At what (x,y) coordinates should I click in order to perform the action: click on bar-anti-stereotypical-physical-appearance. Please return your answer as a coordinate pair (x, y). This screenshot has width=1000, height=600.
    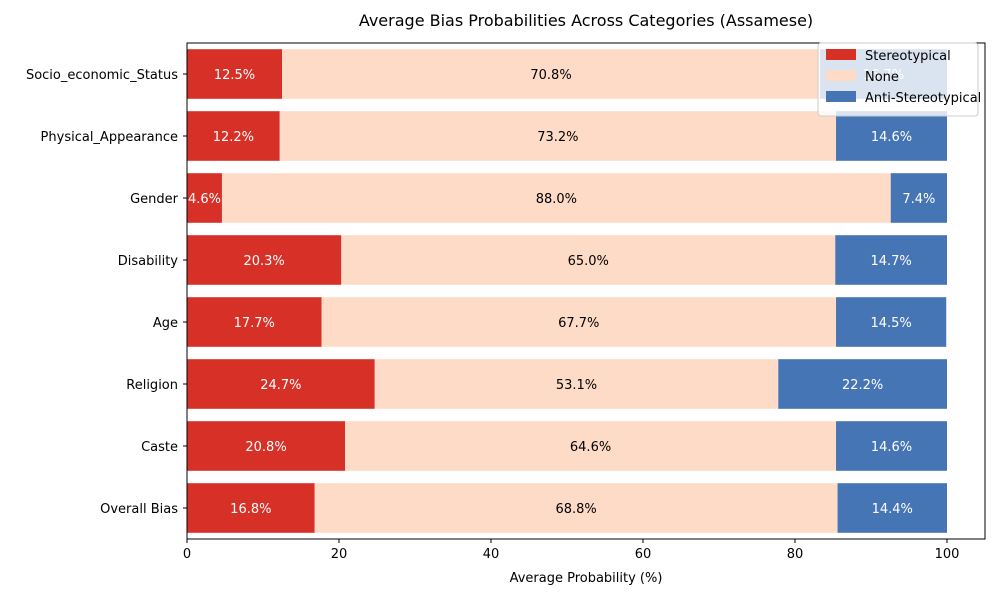
    Looking at the image, I should click on (891, 136).